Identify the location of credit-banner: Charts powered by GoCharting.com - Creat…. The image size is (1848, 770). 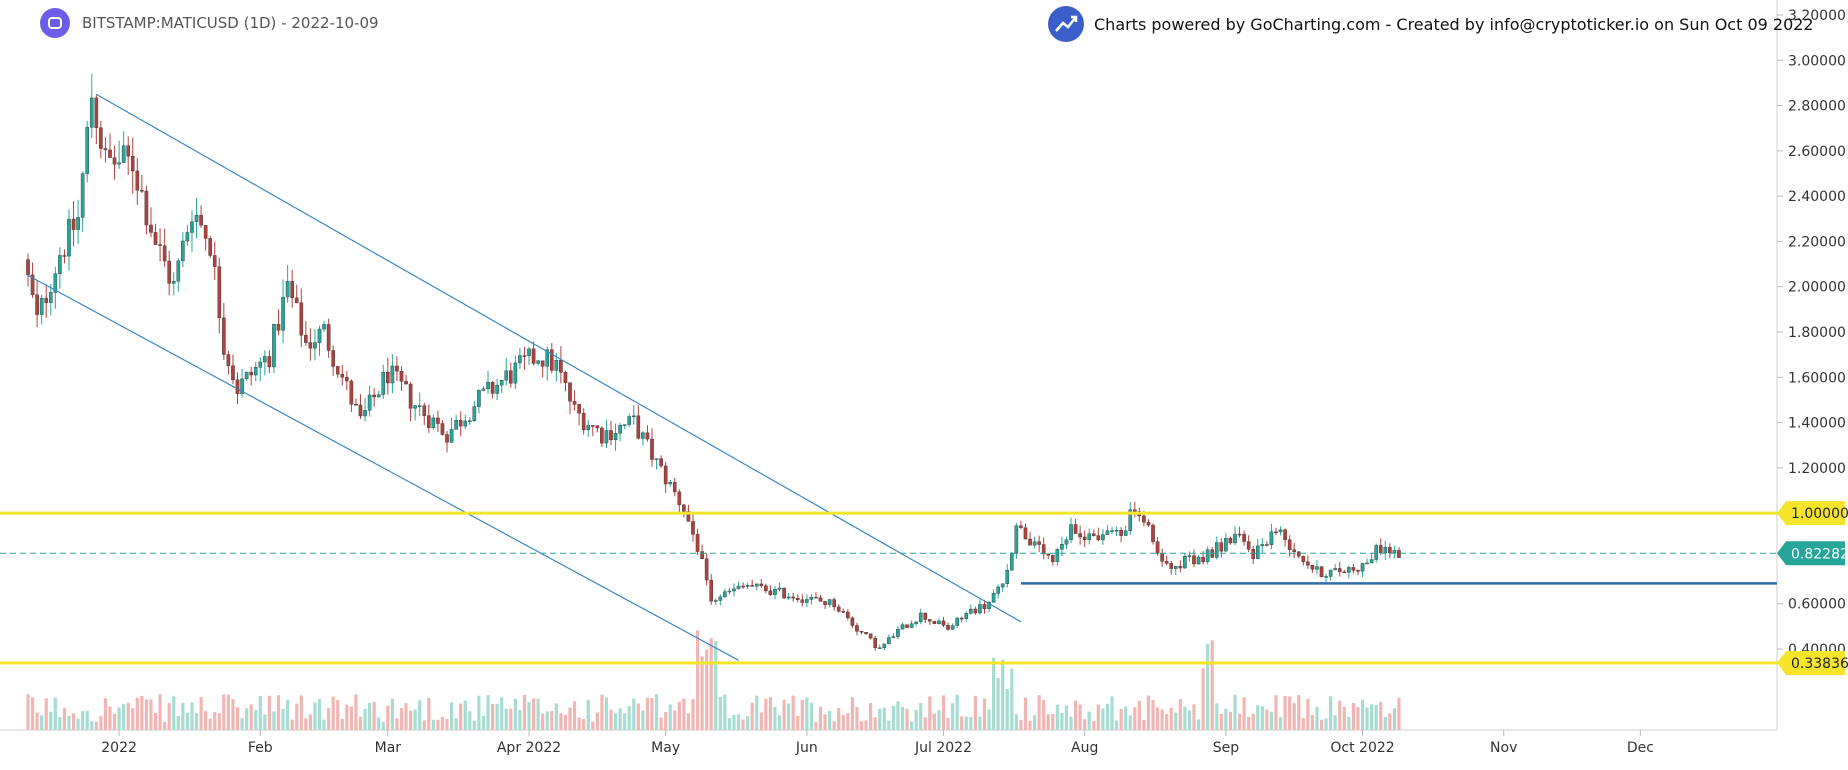
(1431, 24).